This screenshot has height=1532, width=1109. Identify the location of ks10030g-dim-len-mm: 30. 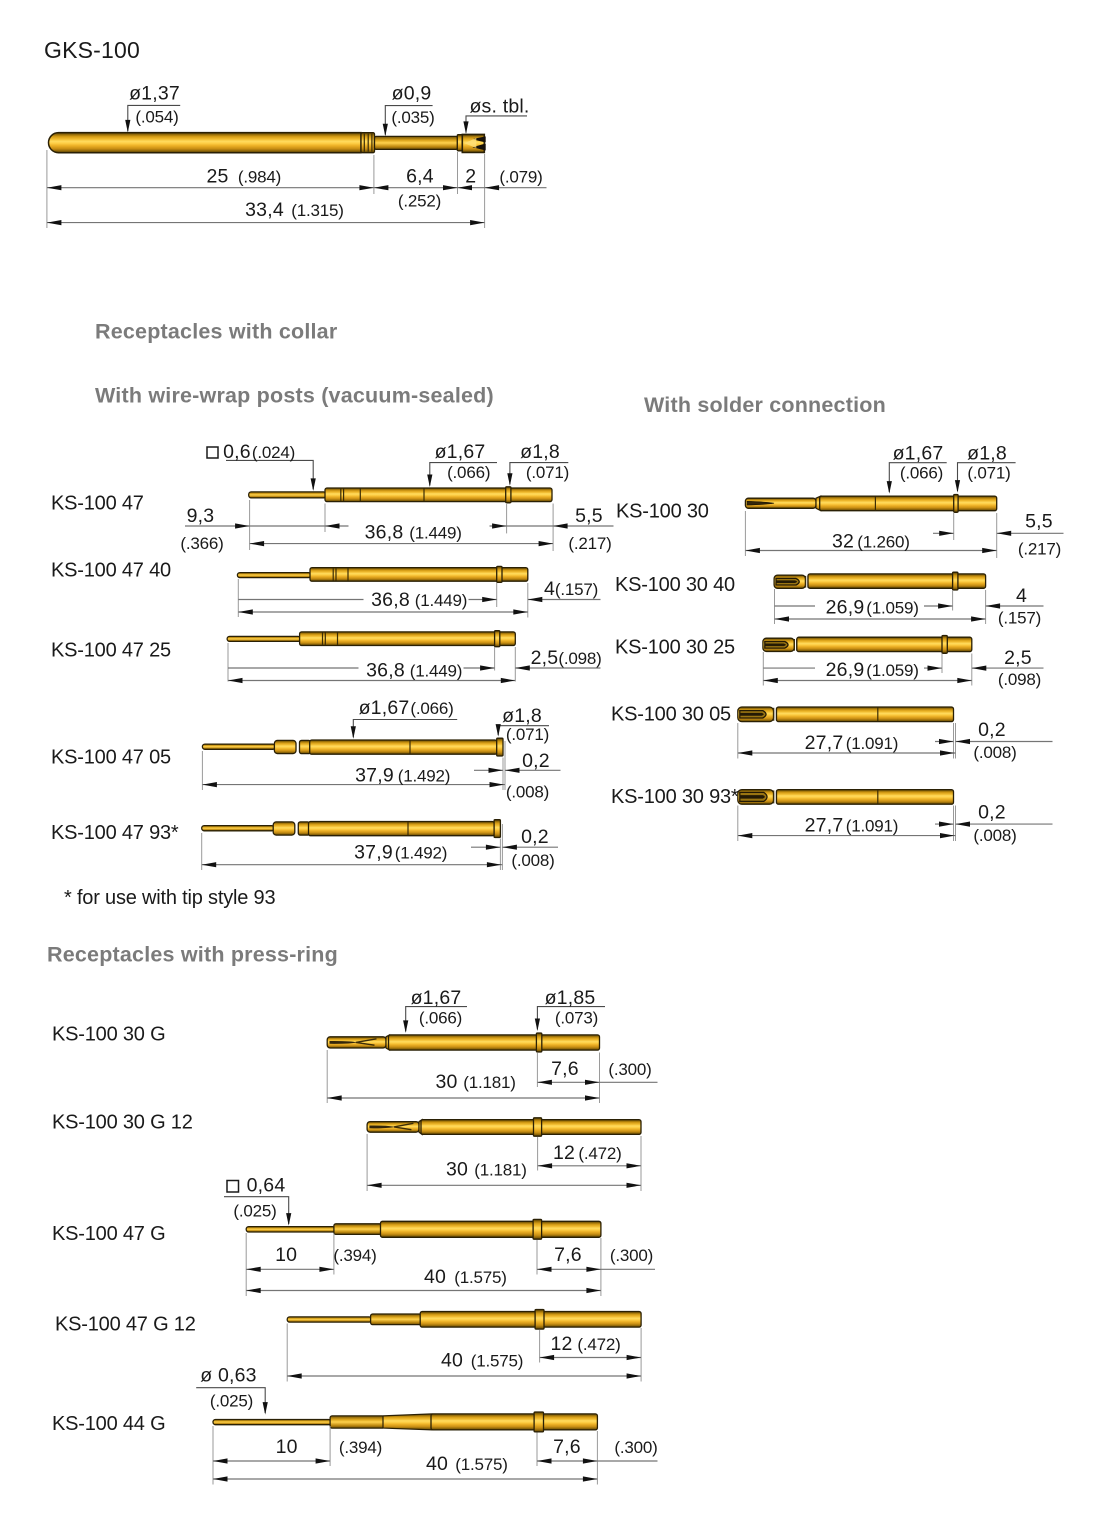
(446, 1082).